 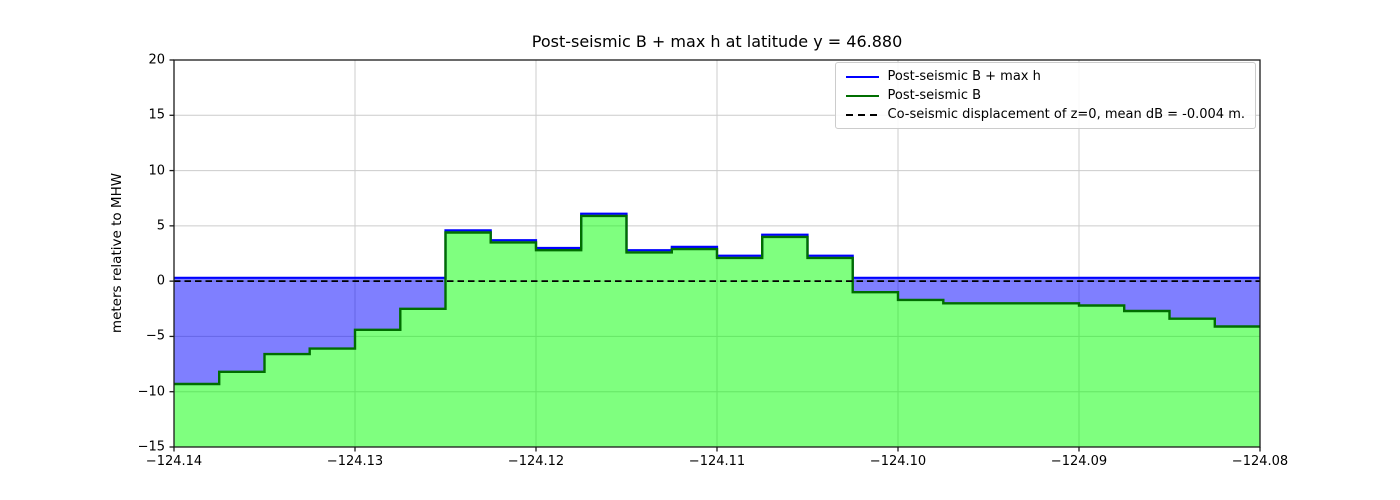 I want to click on x-tick-label: −124.11, so click(x=717, y=461).